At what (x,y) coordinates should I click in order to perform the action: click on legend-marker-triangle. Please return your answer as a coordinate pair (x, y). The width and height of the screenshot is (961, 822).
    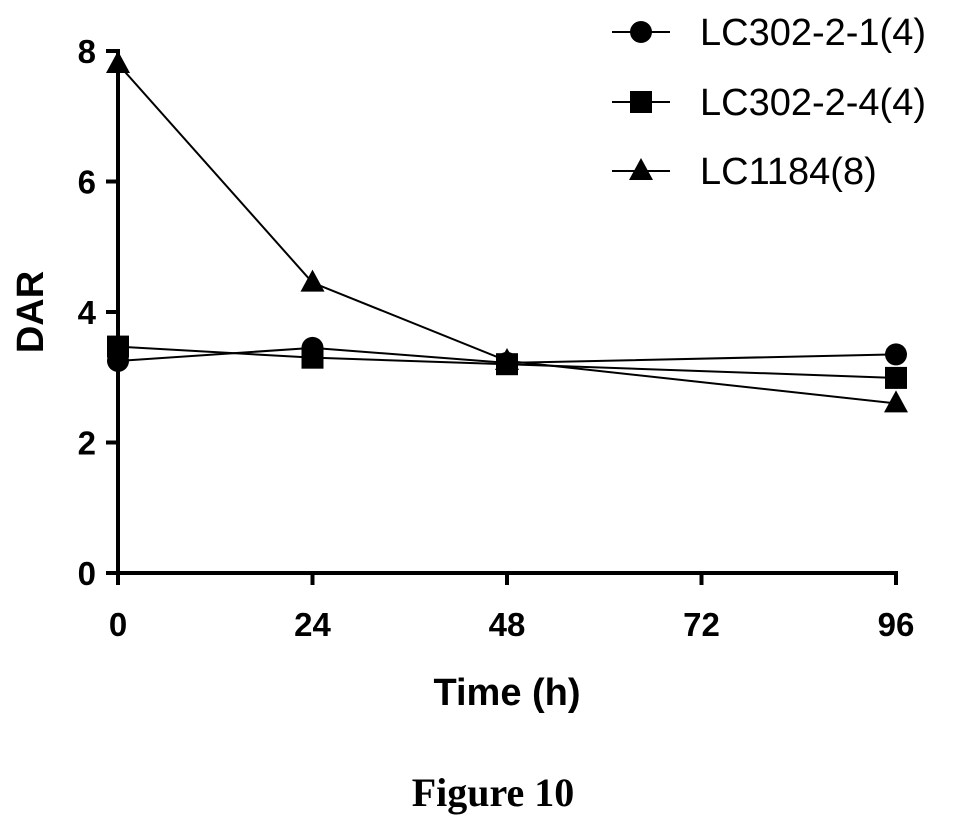
    Looking at the image, I should click on (641, 169).